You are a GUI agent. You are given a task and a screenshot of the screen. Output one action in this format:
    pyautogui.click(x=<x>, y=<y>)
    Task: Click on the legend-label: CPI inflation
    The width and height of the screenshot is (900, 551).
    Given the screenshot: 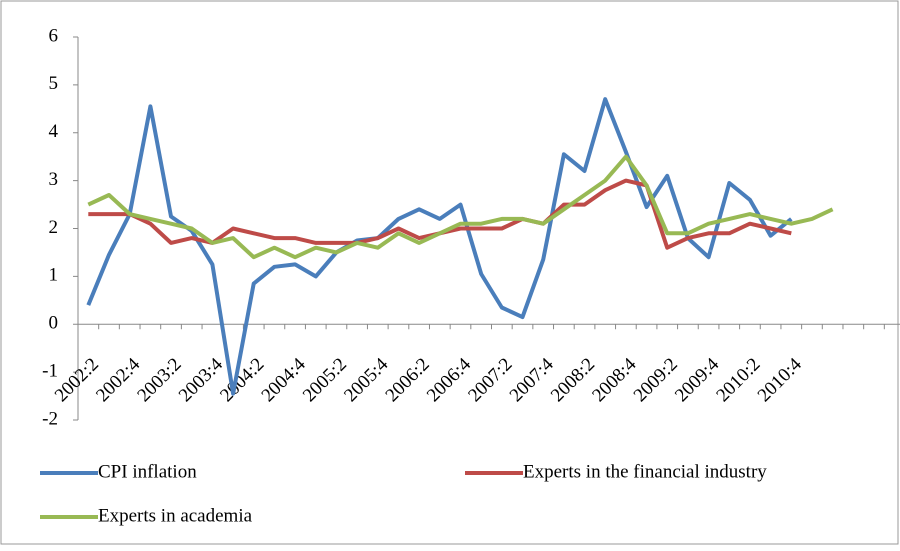 What is the action you would take?
    pyautogui.click(x=147, y=471)
    